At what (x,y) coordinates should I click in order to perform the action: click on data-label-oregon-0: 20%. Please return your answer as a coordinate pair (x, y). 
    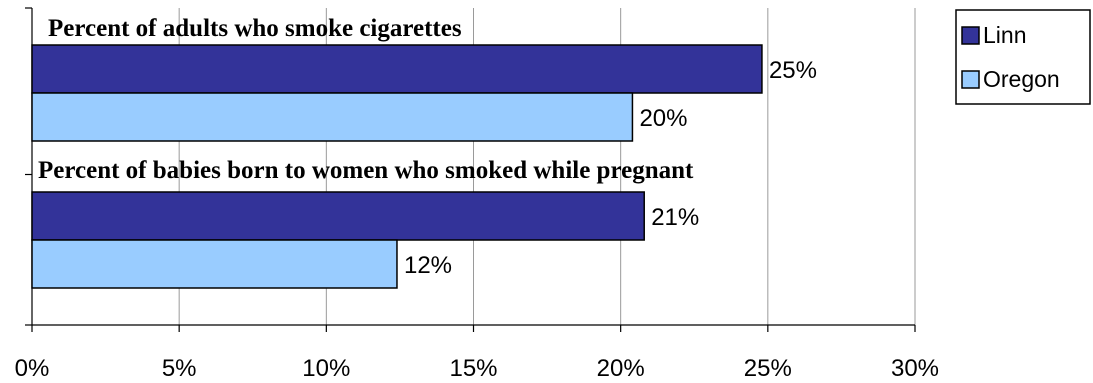
    Looking at the image, I should click on (663, 118).